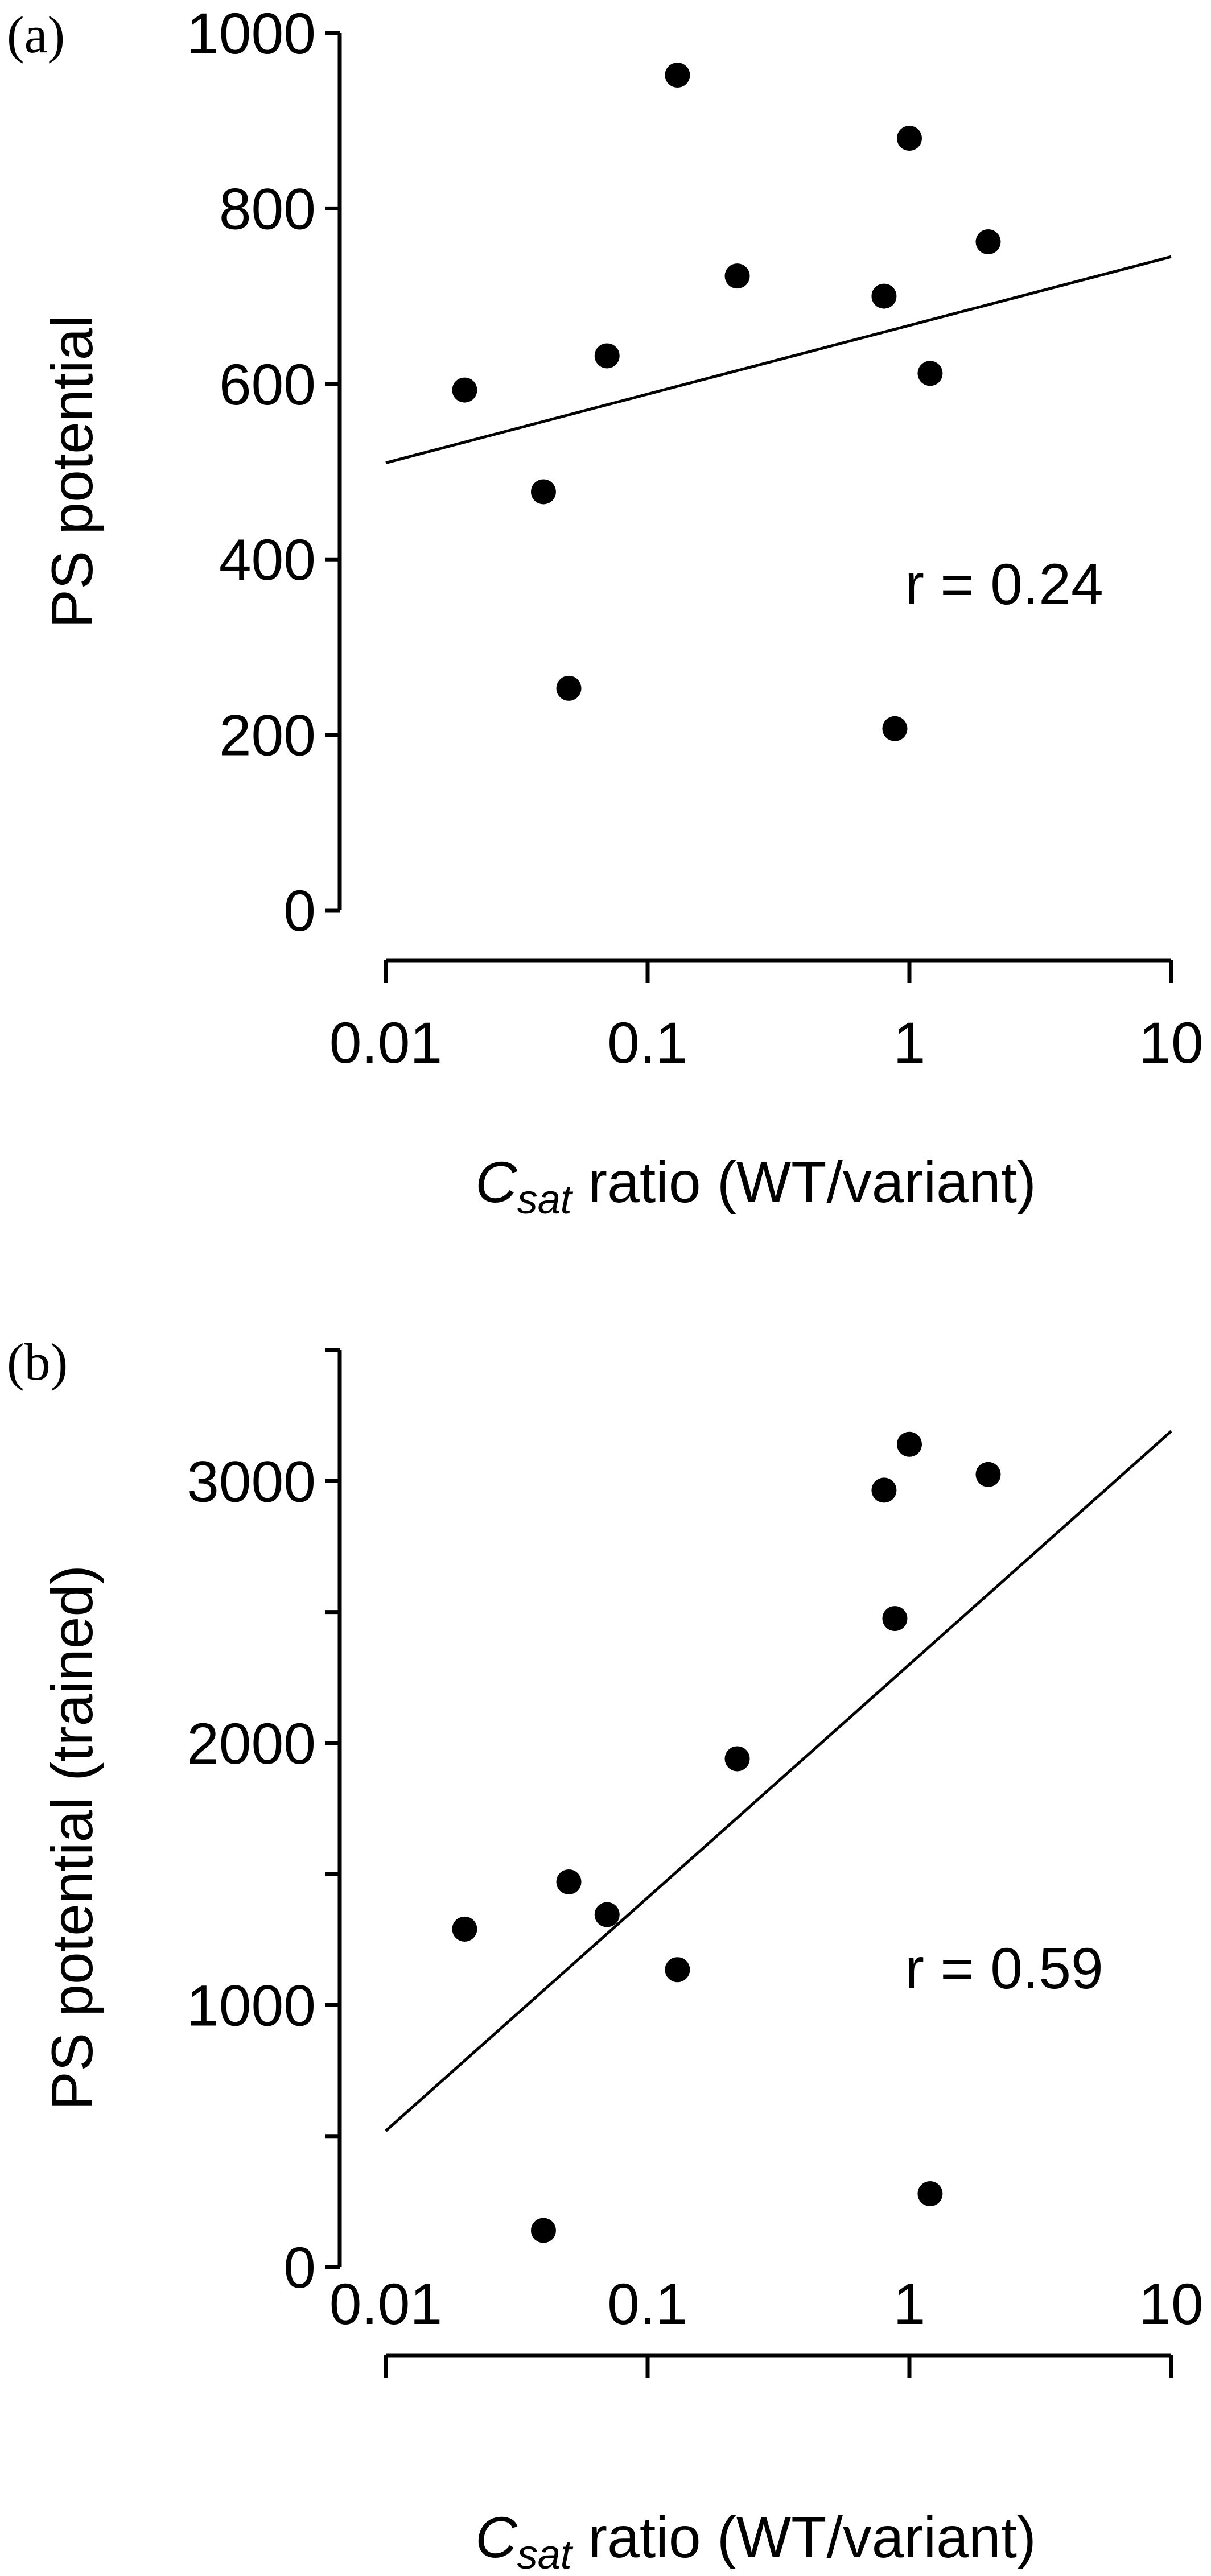 The width and height of the screenshot is (1211, 2576). What do you see at coordinates (72, 1838) in the screenshot?
I see `y-axis-label: PS potential (trained)` at bounding box center [72, 1838].